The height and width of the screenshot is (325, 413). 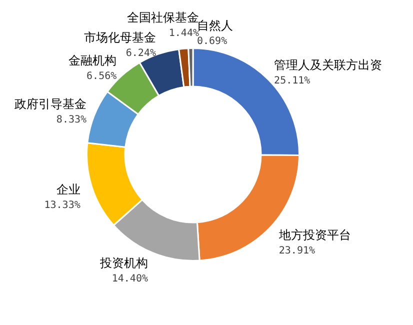 I want to click on data-label: 6.56%, so click(x=101, y=76).